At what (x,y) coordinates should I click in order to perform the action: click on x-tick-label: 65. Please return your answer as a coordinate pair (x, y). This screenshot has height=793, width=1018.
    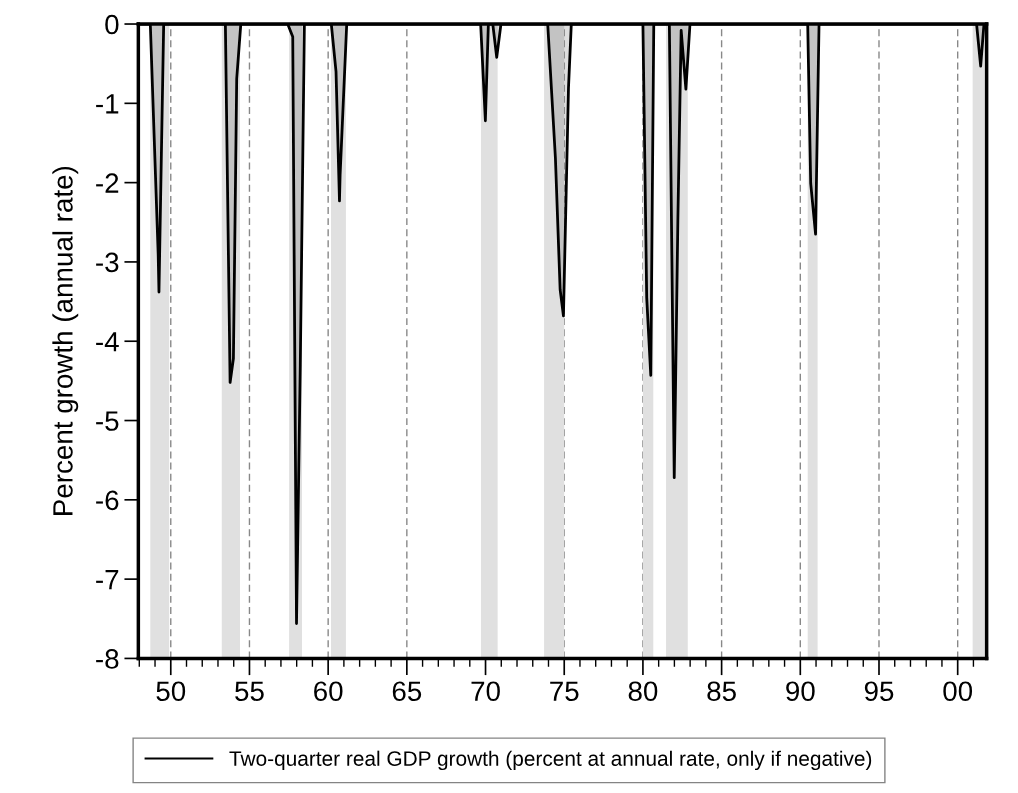
    Looking at the image, I should click on (407, 691).